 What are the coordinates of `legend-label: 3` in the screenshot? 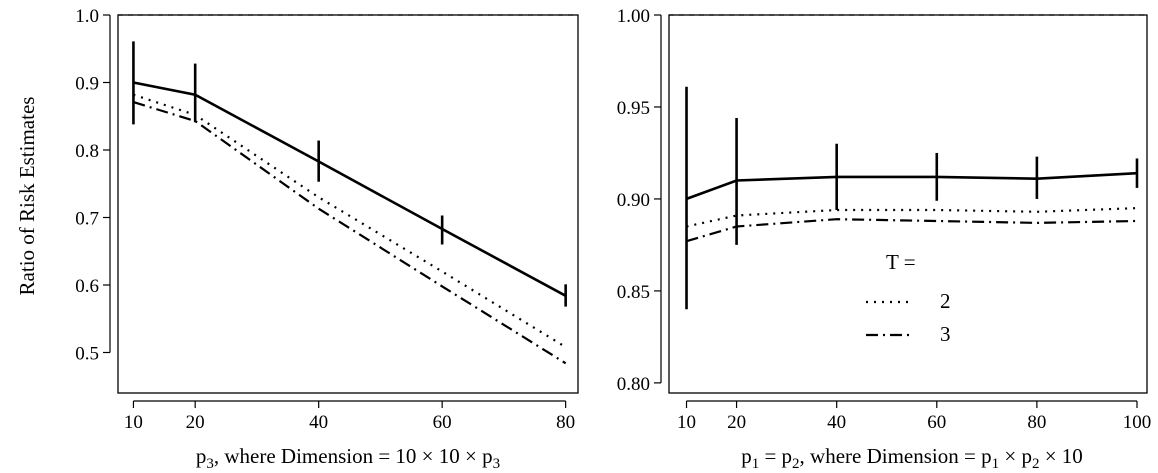 It's located at (945, 334).